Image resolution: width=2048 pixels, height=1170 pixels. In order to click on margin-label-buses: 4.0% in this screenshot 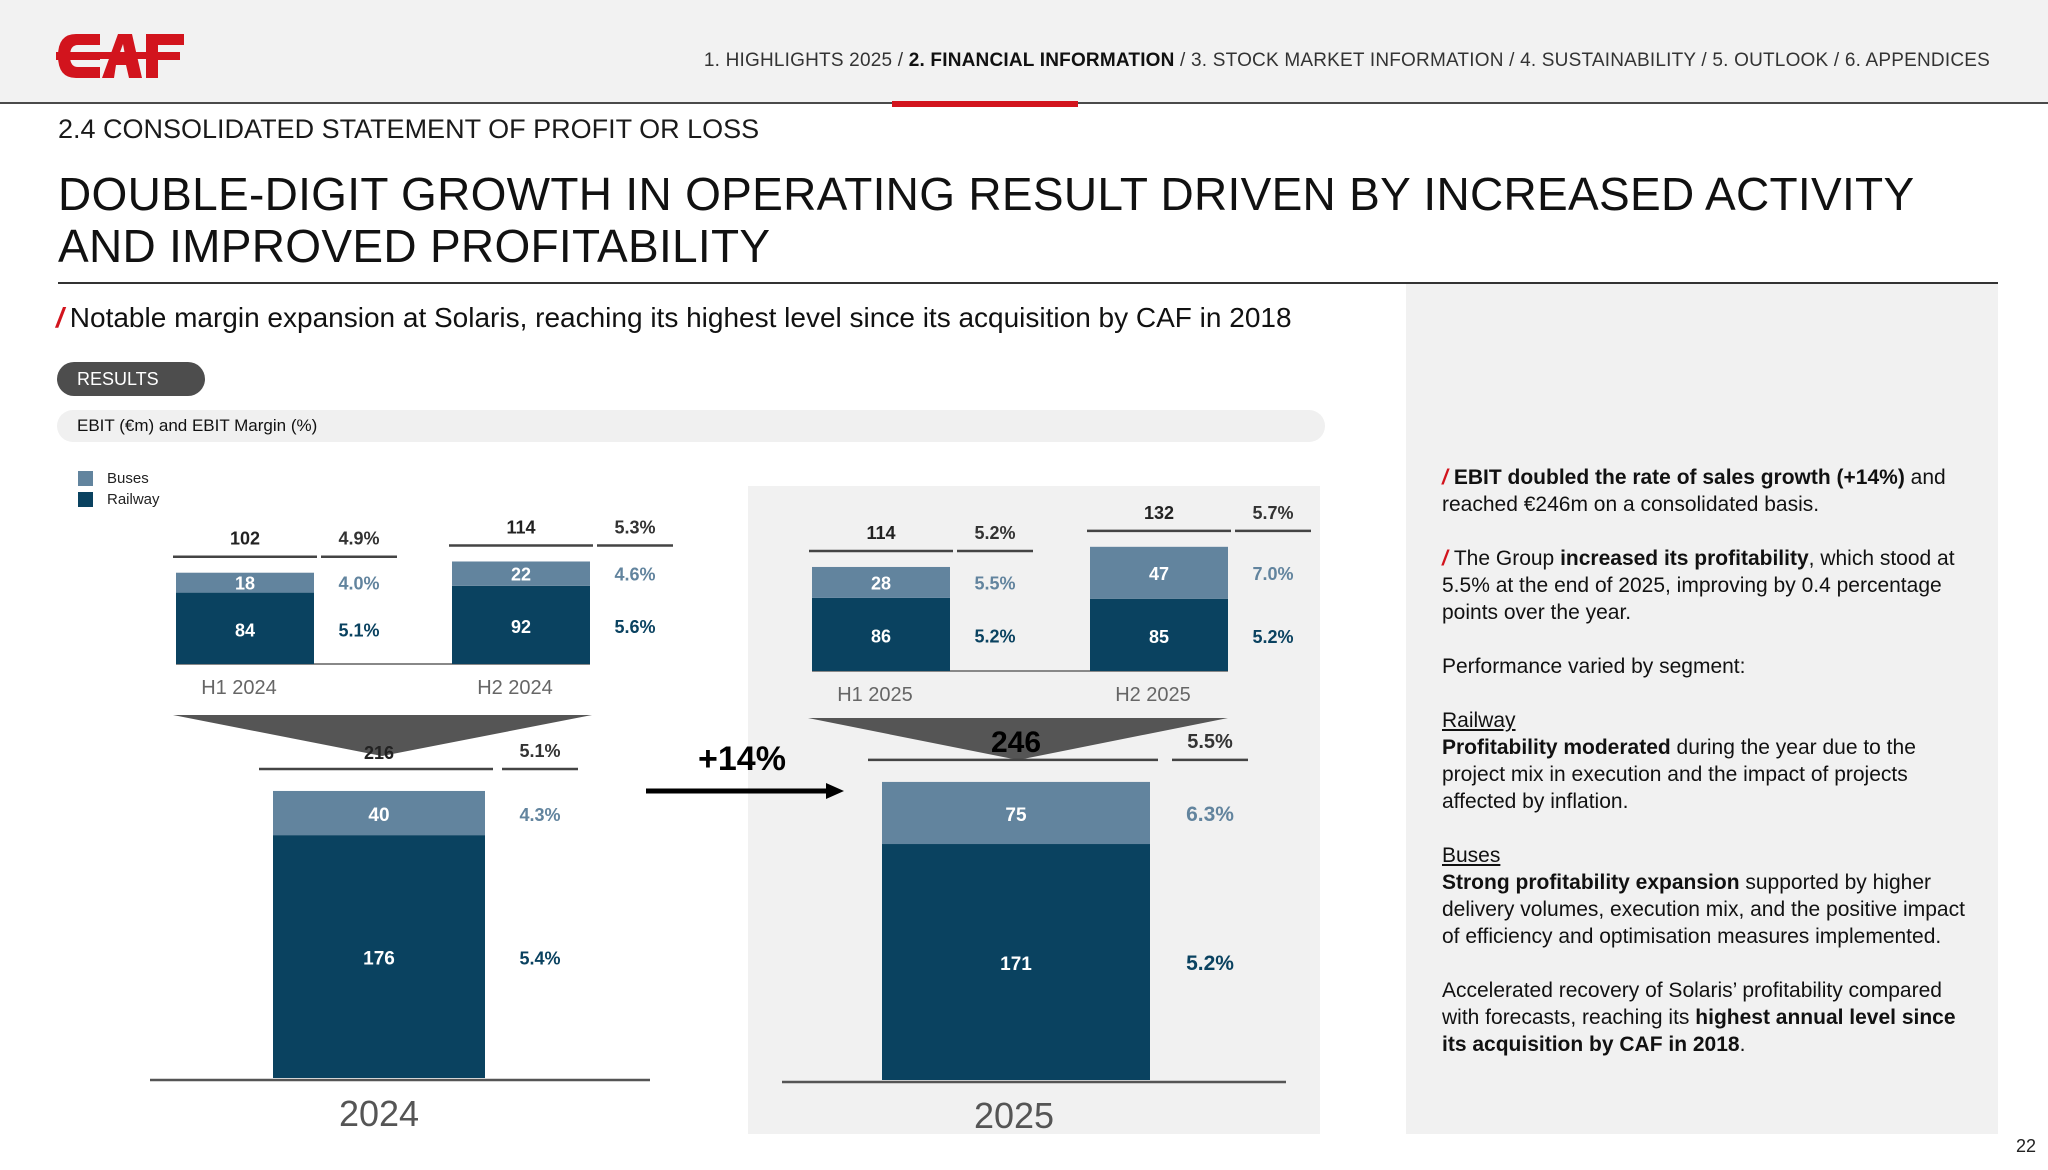, I will do `click(358, 584)`.